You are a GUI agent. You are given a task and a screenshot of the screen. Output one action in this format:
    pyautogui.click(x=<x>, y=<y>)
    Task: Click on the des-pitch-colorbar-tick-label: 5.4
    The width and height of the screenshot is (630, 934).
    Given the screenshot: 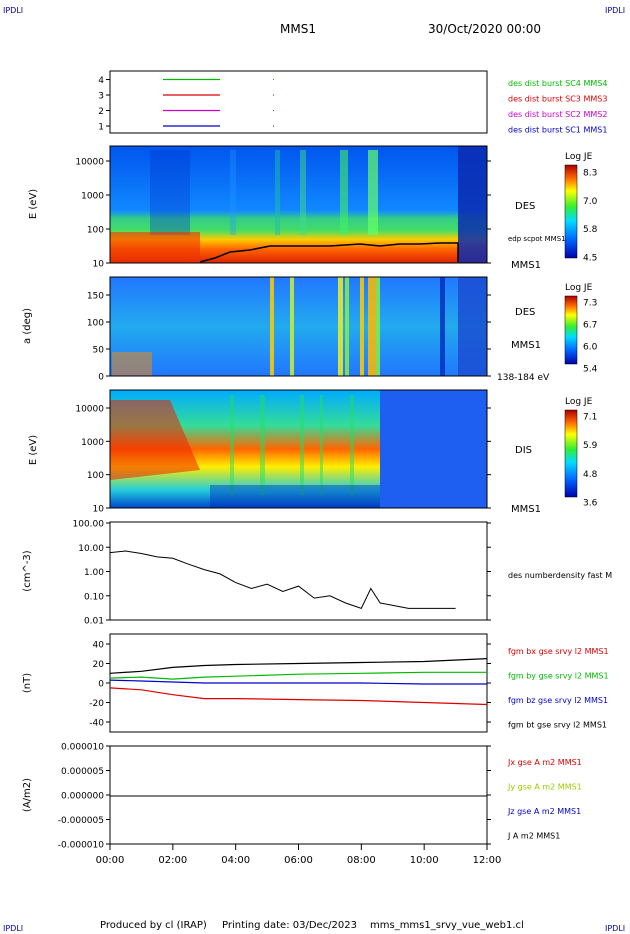 What is the action you would take?
    pyautogui.click(x=590, y=370)
    